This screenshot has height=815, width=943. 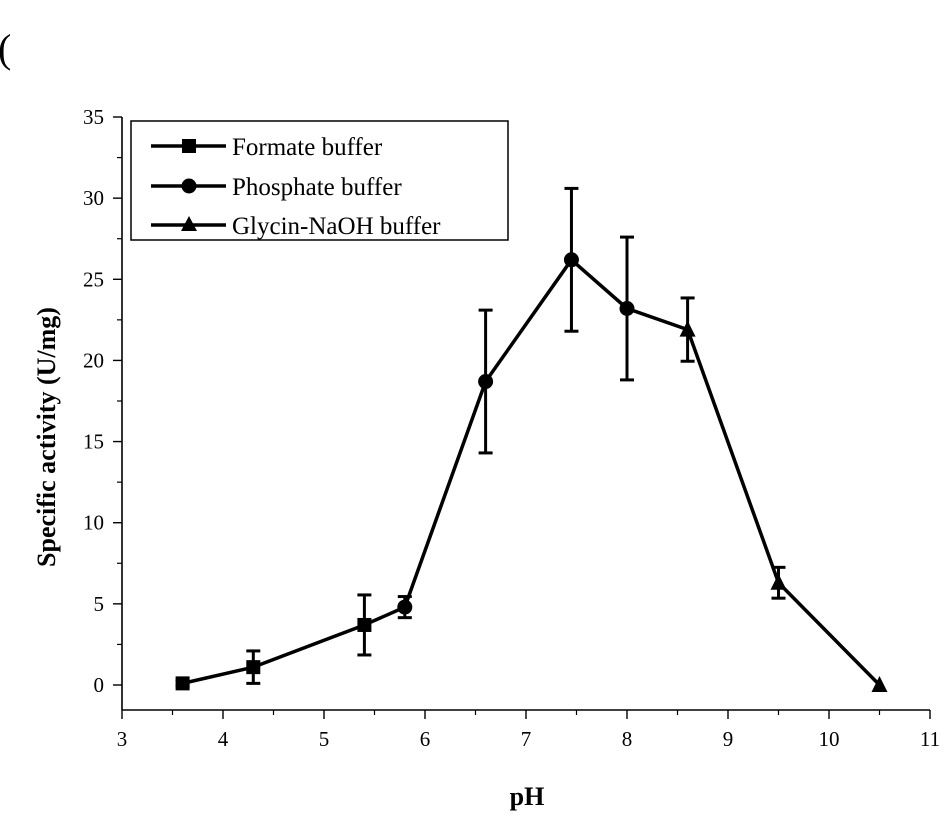 What do you see at coordinates (93, 198) in the screenshot?
I see `y-tick-label: 30` at bounding box center [93, 198].